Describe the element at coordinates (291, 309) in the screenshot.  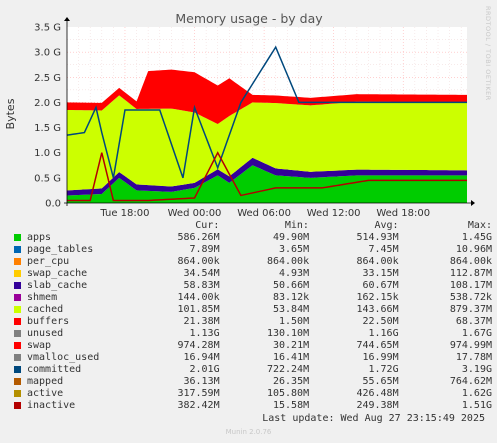
I see `legend-min: 53.84M` at that location.